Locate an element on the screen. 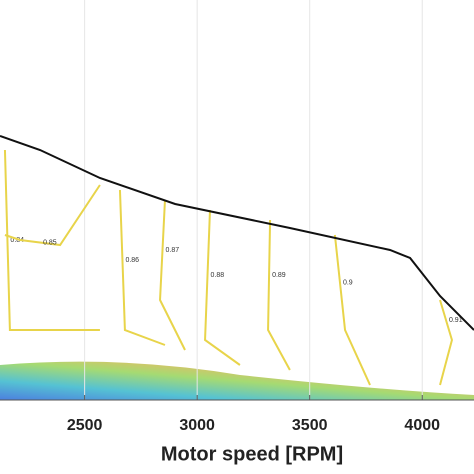 Image resolution: width=474 pixels, height=474 pixels. x-axis-label: Motor speed [RPM] is located at coordinates (252, 454).